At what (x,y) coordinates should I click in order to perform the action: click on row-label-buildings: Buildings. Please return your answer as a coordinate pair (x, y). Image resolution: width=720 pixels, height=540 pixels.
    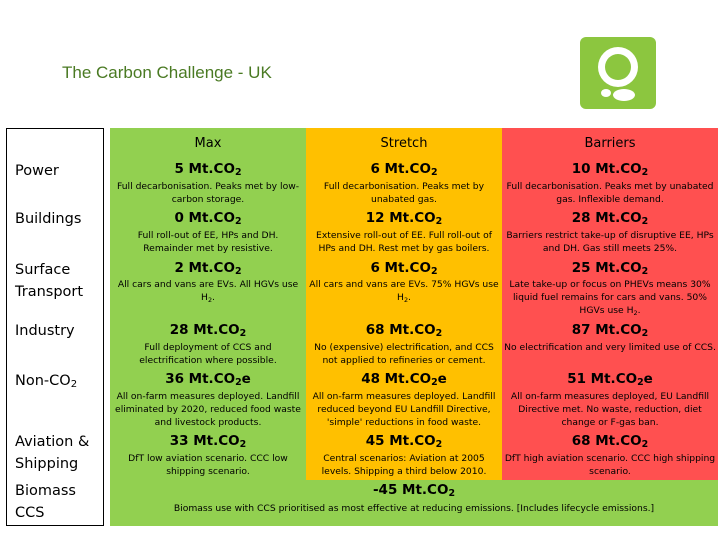
    Looking at the image, I should click on (48, 219).